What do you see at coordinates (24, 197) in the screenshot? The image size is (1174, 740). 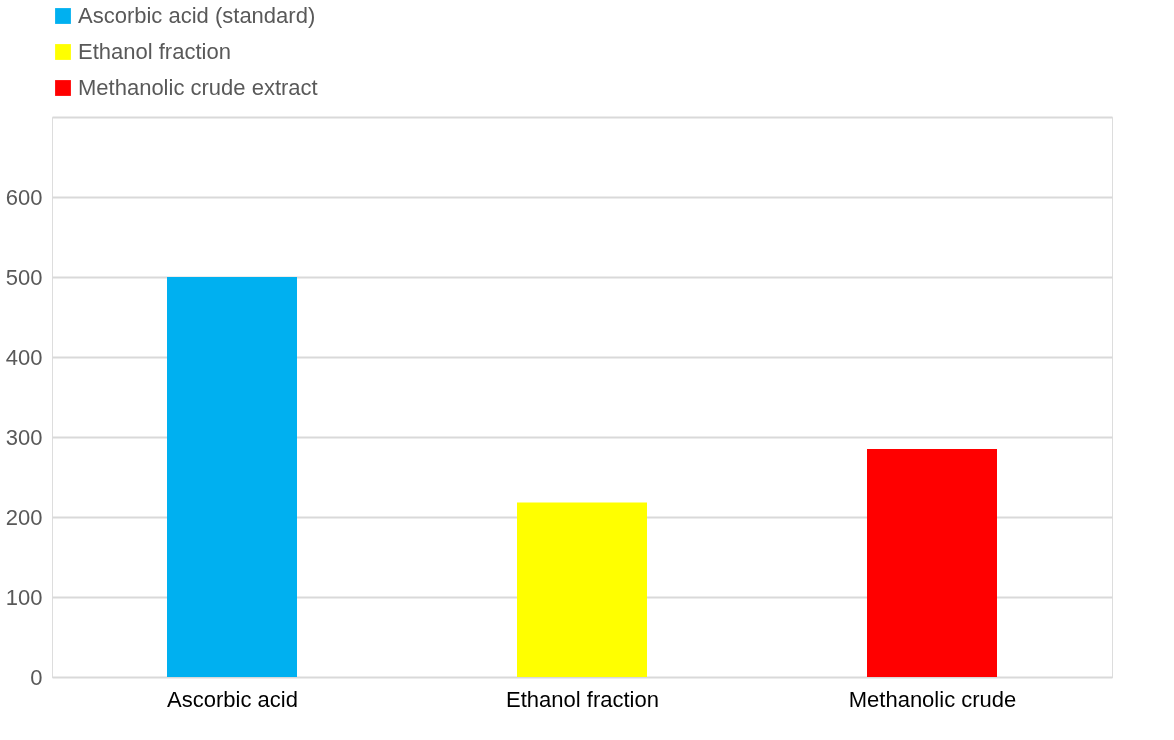 I see `y-tick-label: 600` at bounding box center [24, 197].